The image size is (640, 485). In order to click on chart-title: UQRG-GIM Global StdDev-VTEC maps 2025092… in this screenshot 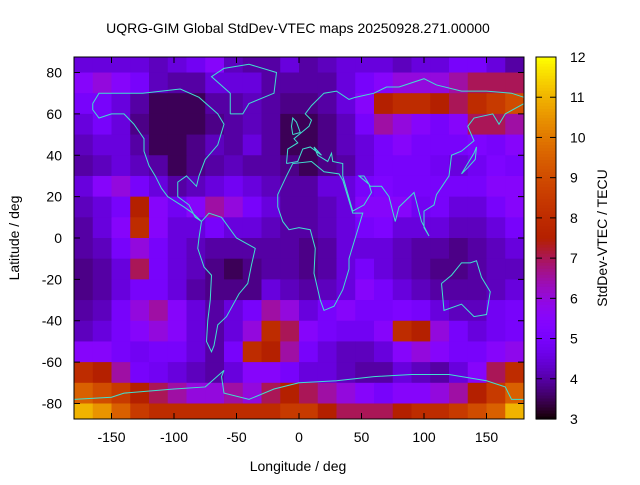, I will do `click(298, 28)`.